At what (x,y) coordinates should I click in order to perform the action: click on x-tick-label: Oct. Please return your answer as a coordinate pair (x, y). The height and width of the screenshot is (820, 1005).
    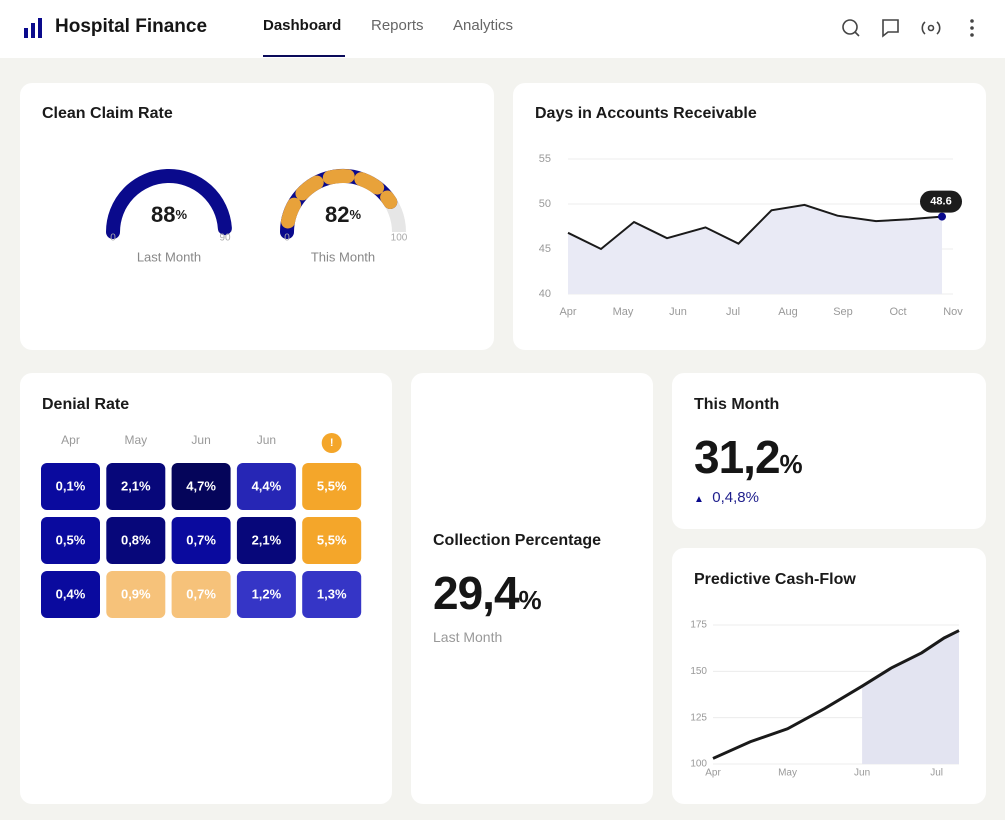
    Looking at the image, I should click on (897, 312).